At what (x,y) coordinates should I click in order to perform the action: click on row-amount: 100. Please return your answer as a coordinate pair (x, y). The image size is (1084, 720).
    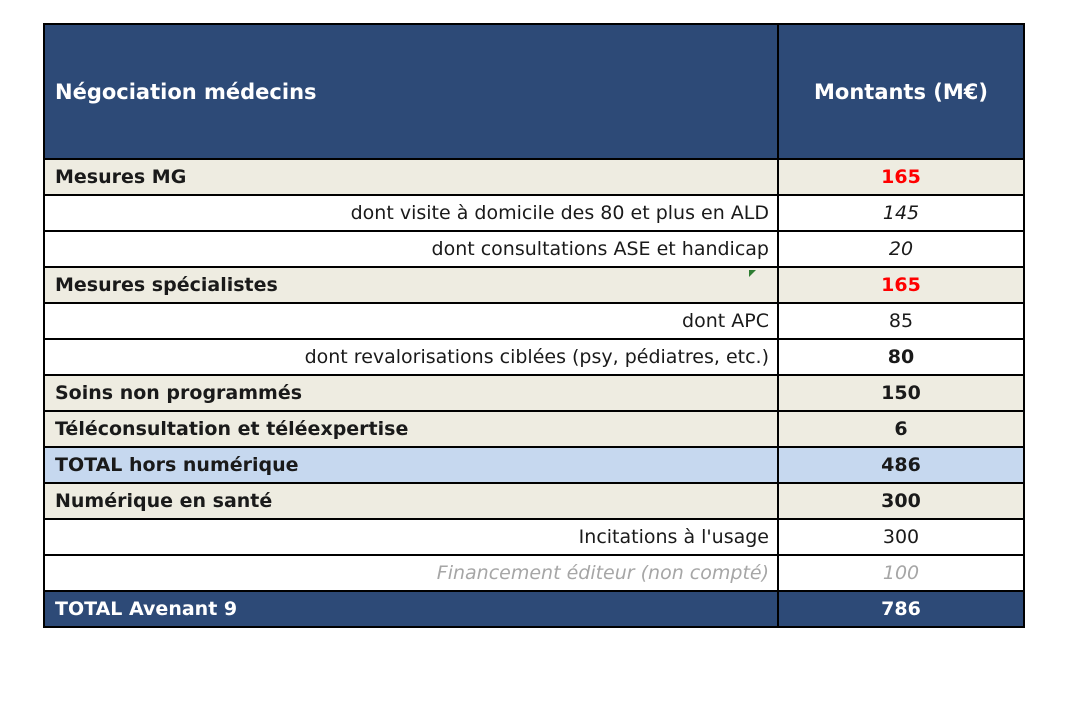
    Looking at the image, I should click on (901, 573).